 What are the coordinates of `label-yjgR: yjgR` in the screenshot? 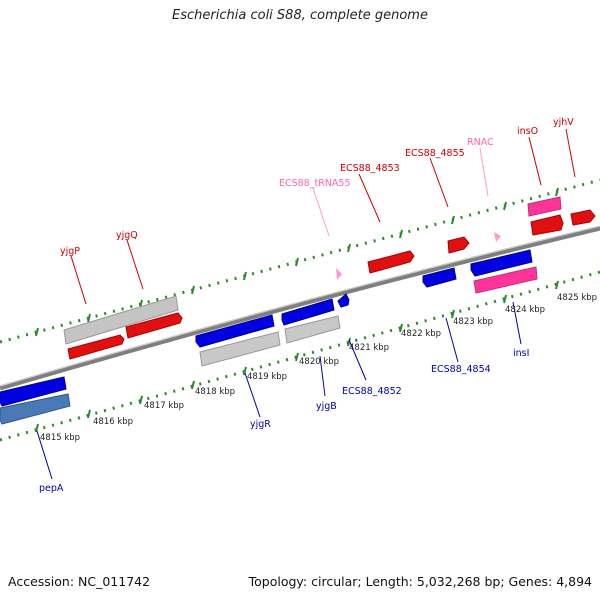 It's located at (260, 424).